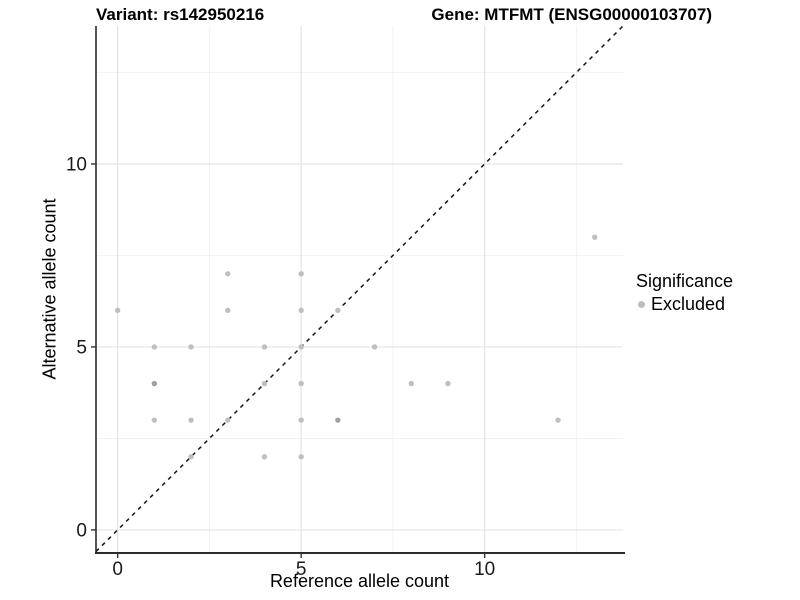  Describe the element at coordinates (684, 293) in the screenshot. I see `legend: Significance Excluded` at that location.